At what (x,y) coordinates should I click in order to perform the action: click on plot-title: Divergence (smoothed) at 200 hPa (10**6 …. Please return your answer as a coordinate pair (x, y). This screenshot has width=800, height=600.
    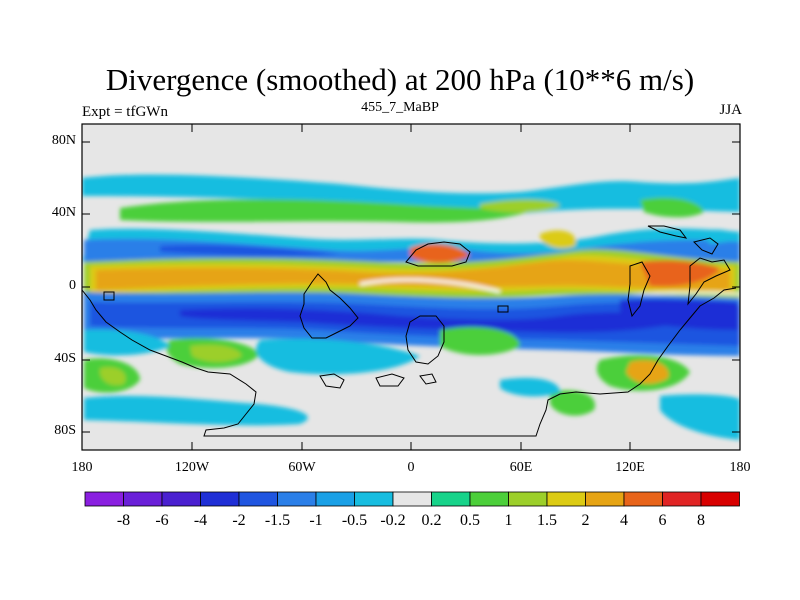
    Looking at the image, I should click on (400, 79).